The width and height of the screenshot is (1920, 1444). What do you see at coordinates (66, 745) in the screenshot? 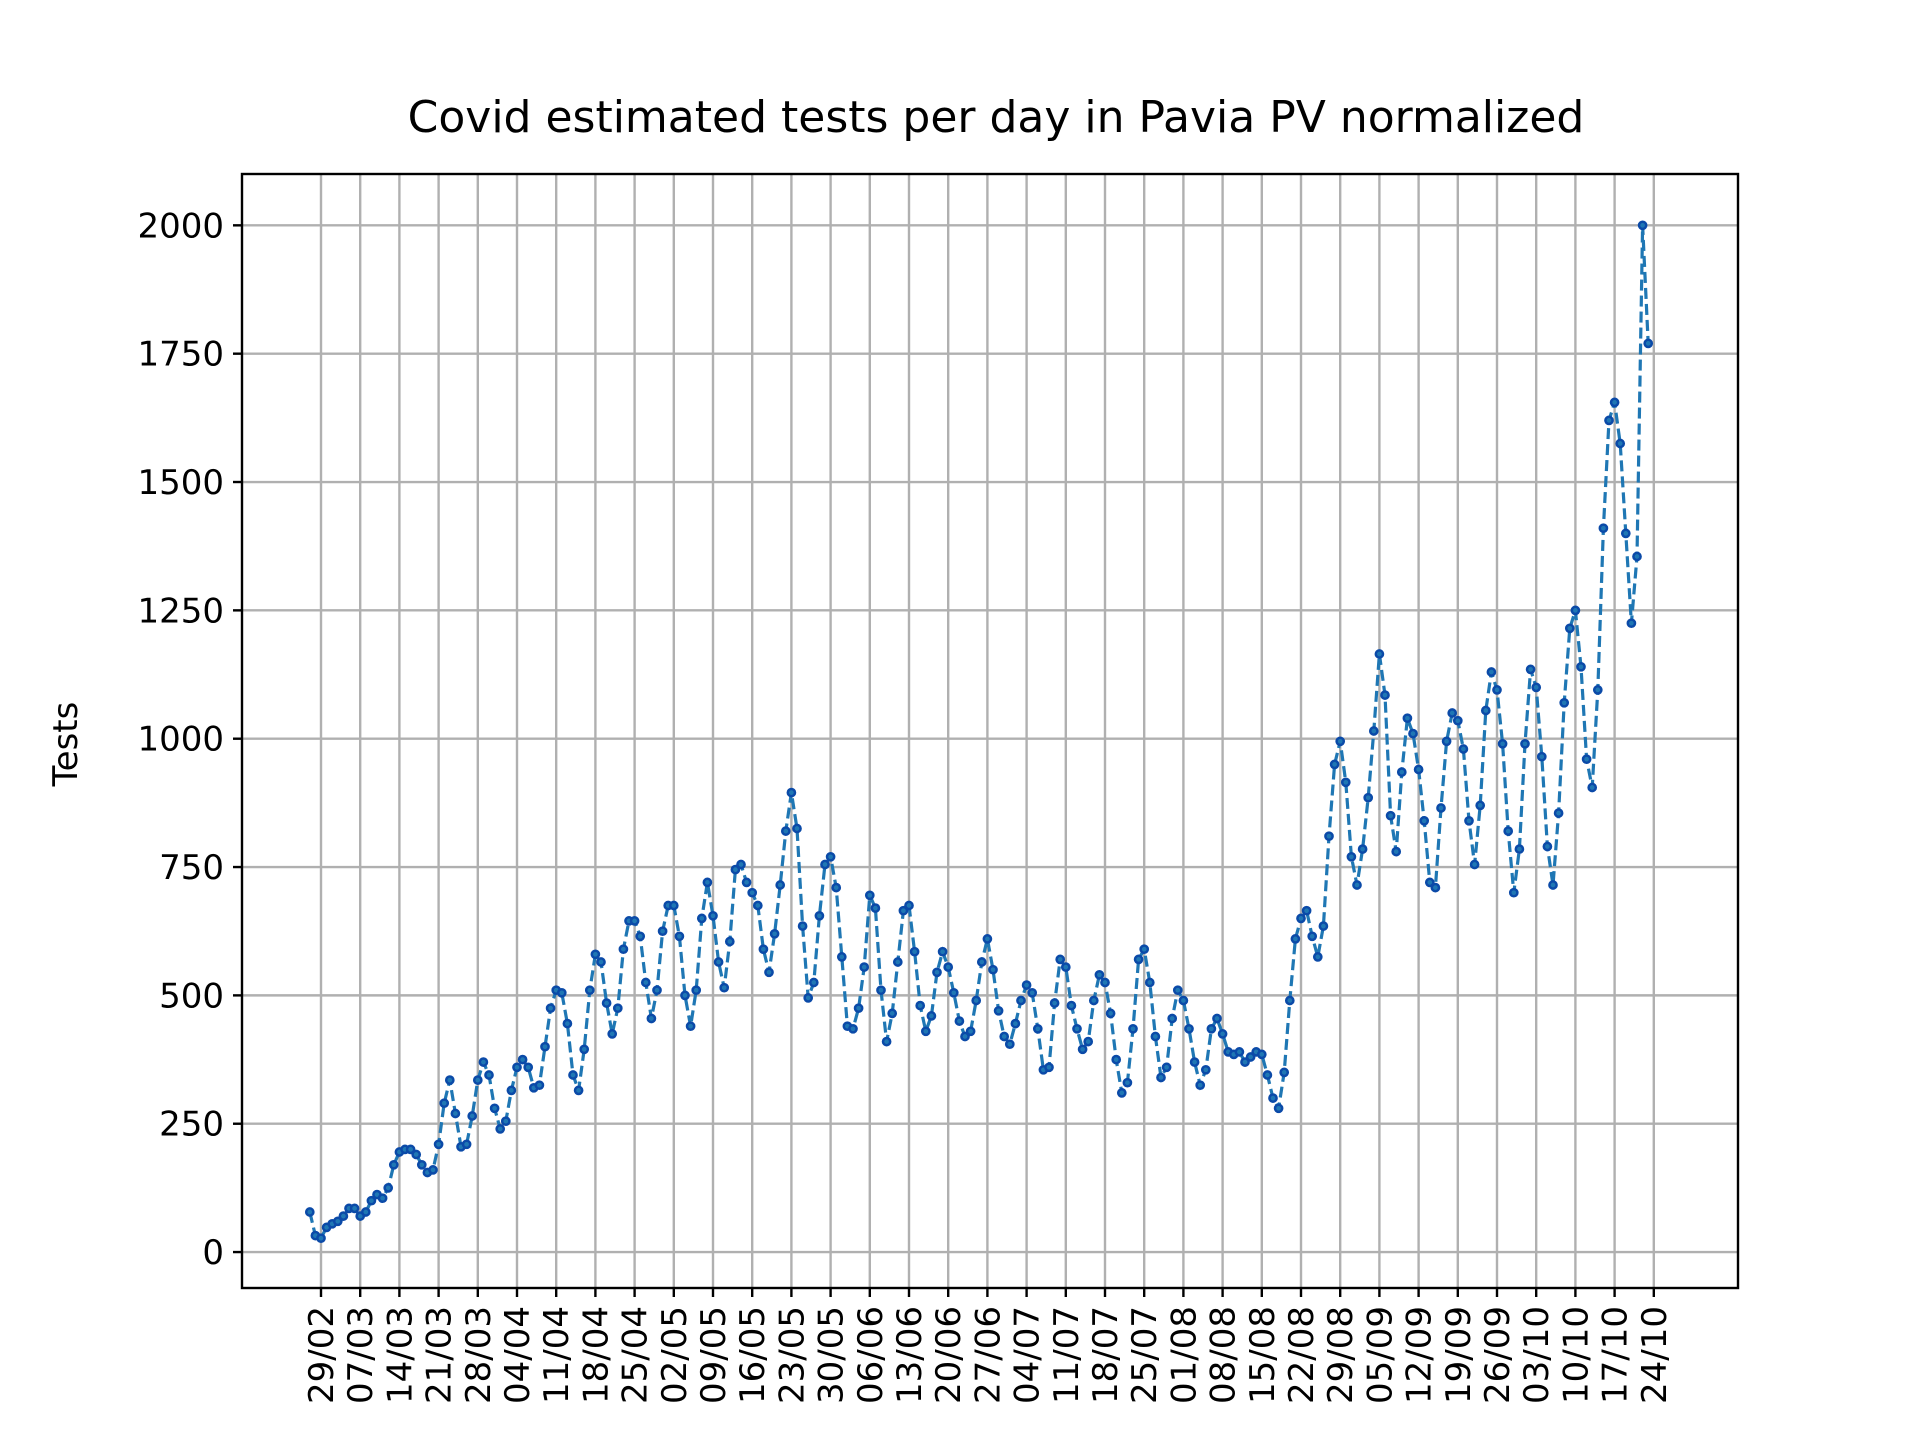
I see `y-axis-label: Tests` at bounding box center [66, 745].